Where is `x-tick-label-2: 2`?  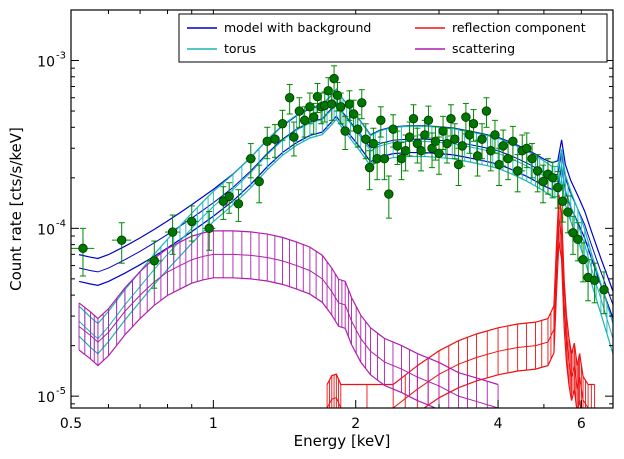 x-tick-label-2: 2 is located at coordinates (355, 424).